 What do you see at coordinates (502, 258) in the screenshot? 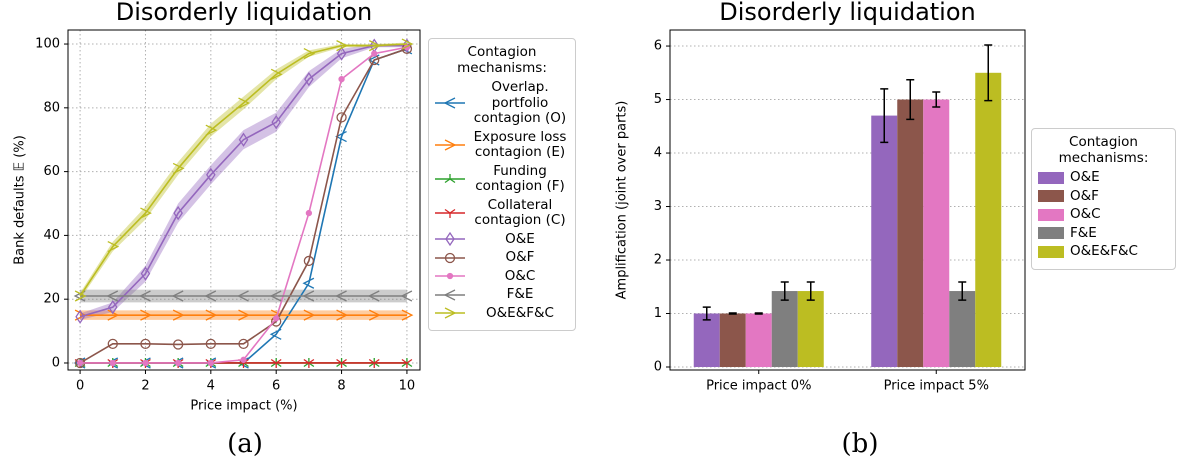
I see `legend-item: O&F` at bounding box center [502, 258].